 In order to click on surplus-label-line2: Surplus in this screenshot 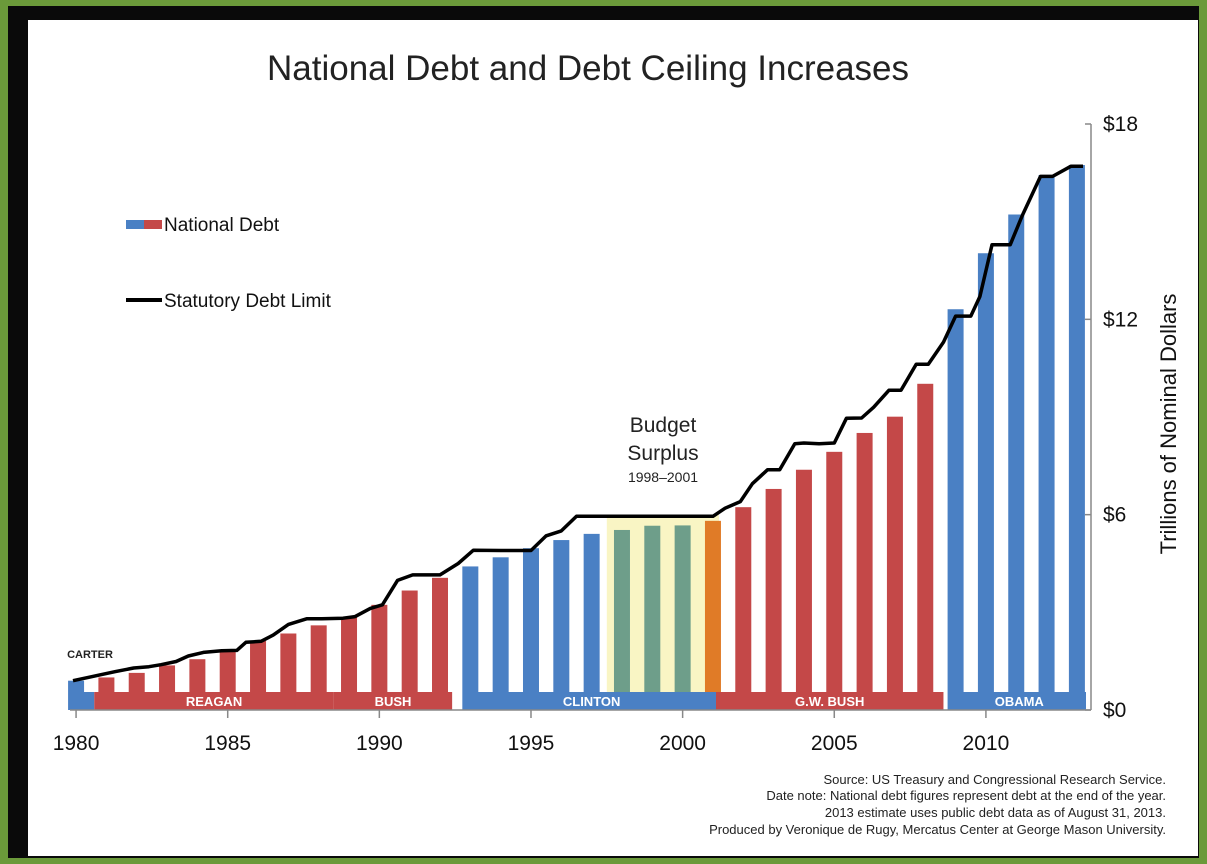, I will do `click(662, 453)`.